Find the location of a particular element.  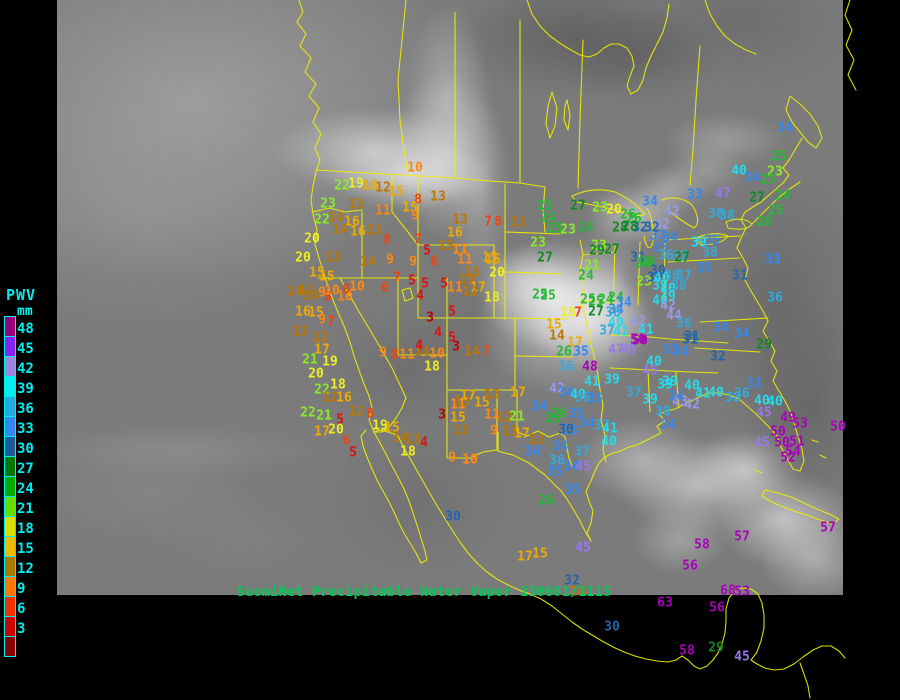

legend-value: 6 is located at coordinates (21, 609).